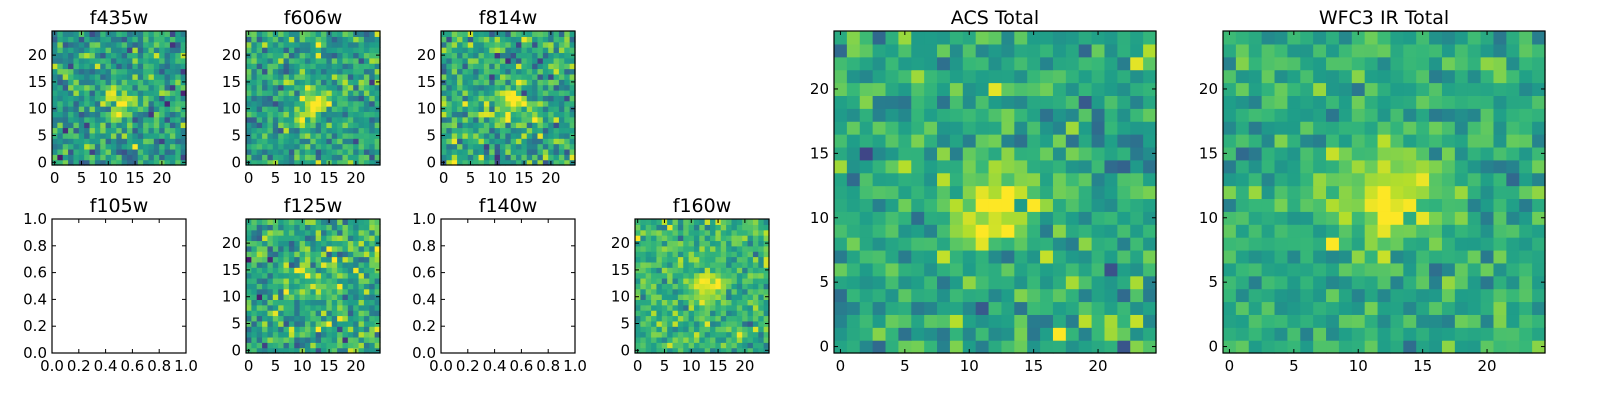 This screenshot has width=1600, height=400. What do you see at coordinates (236, 324) in the screenshot?
I see `y-tick-label: 5` at bounding box center [236, 324].